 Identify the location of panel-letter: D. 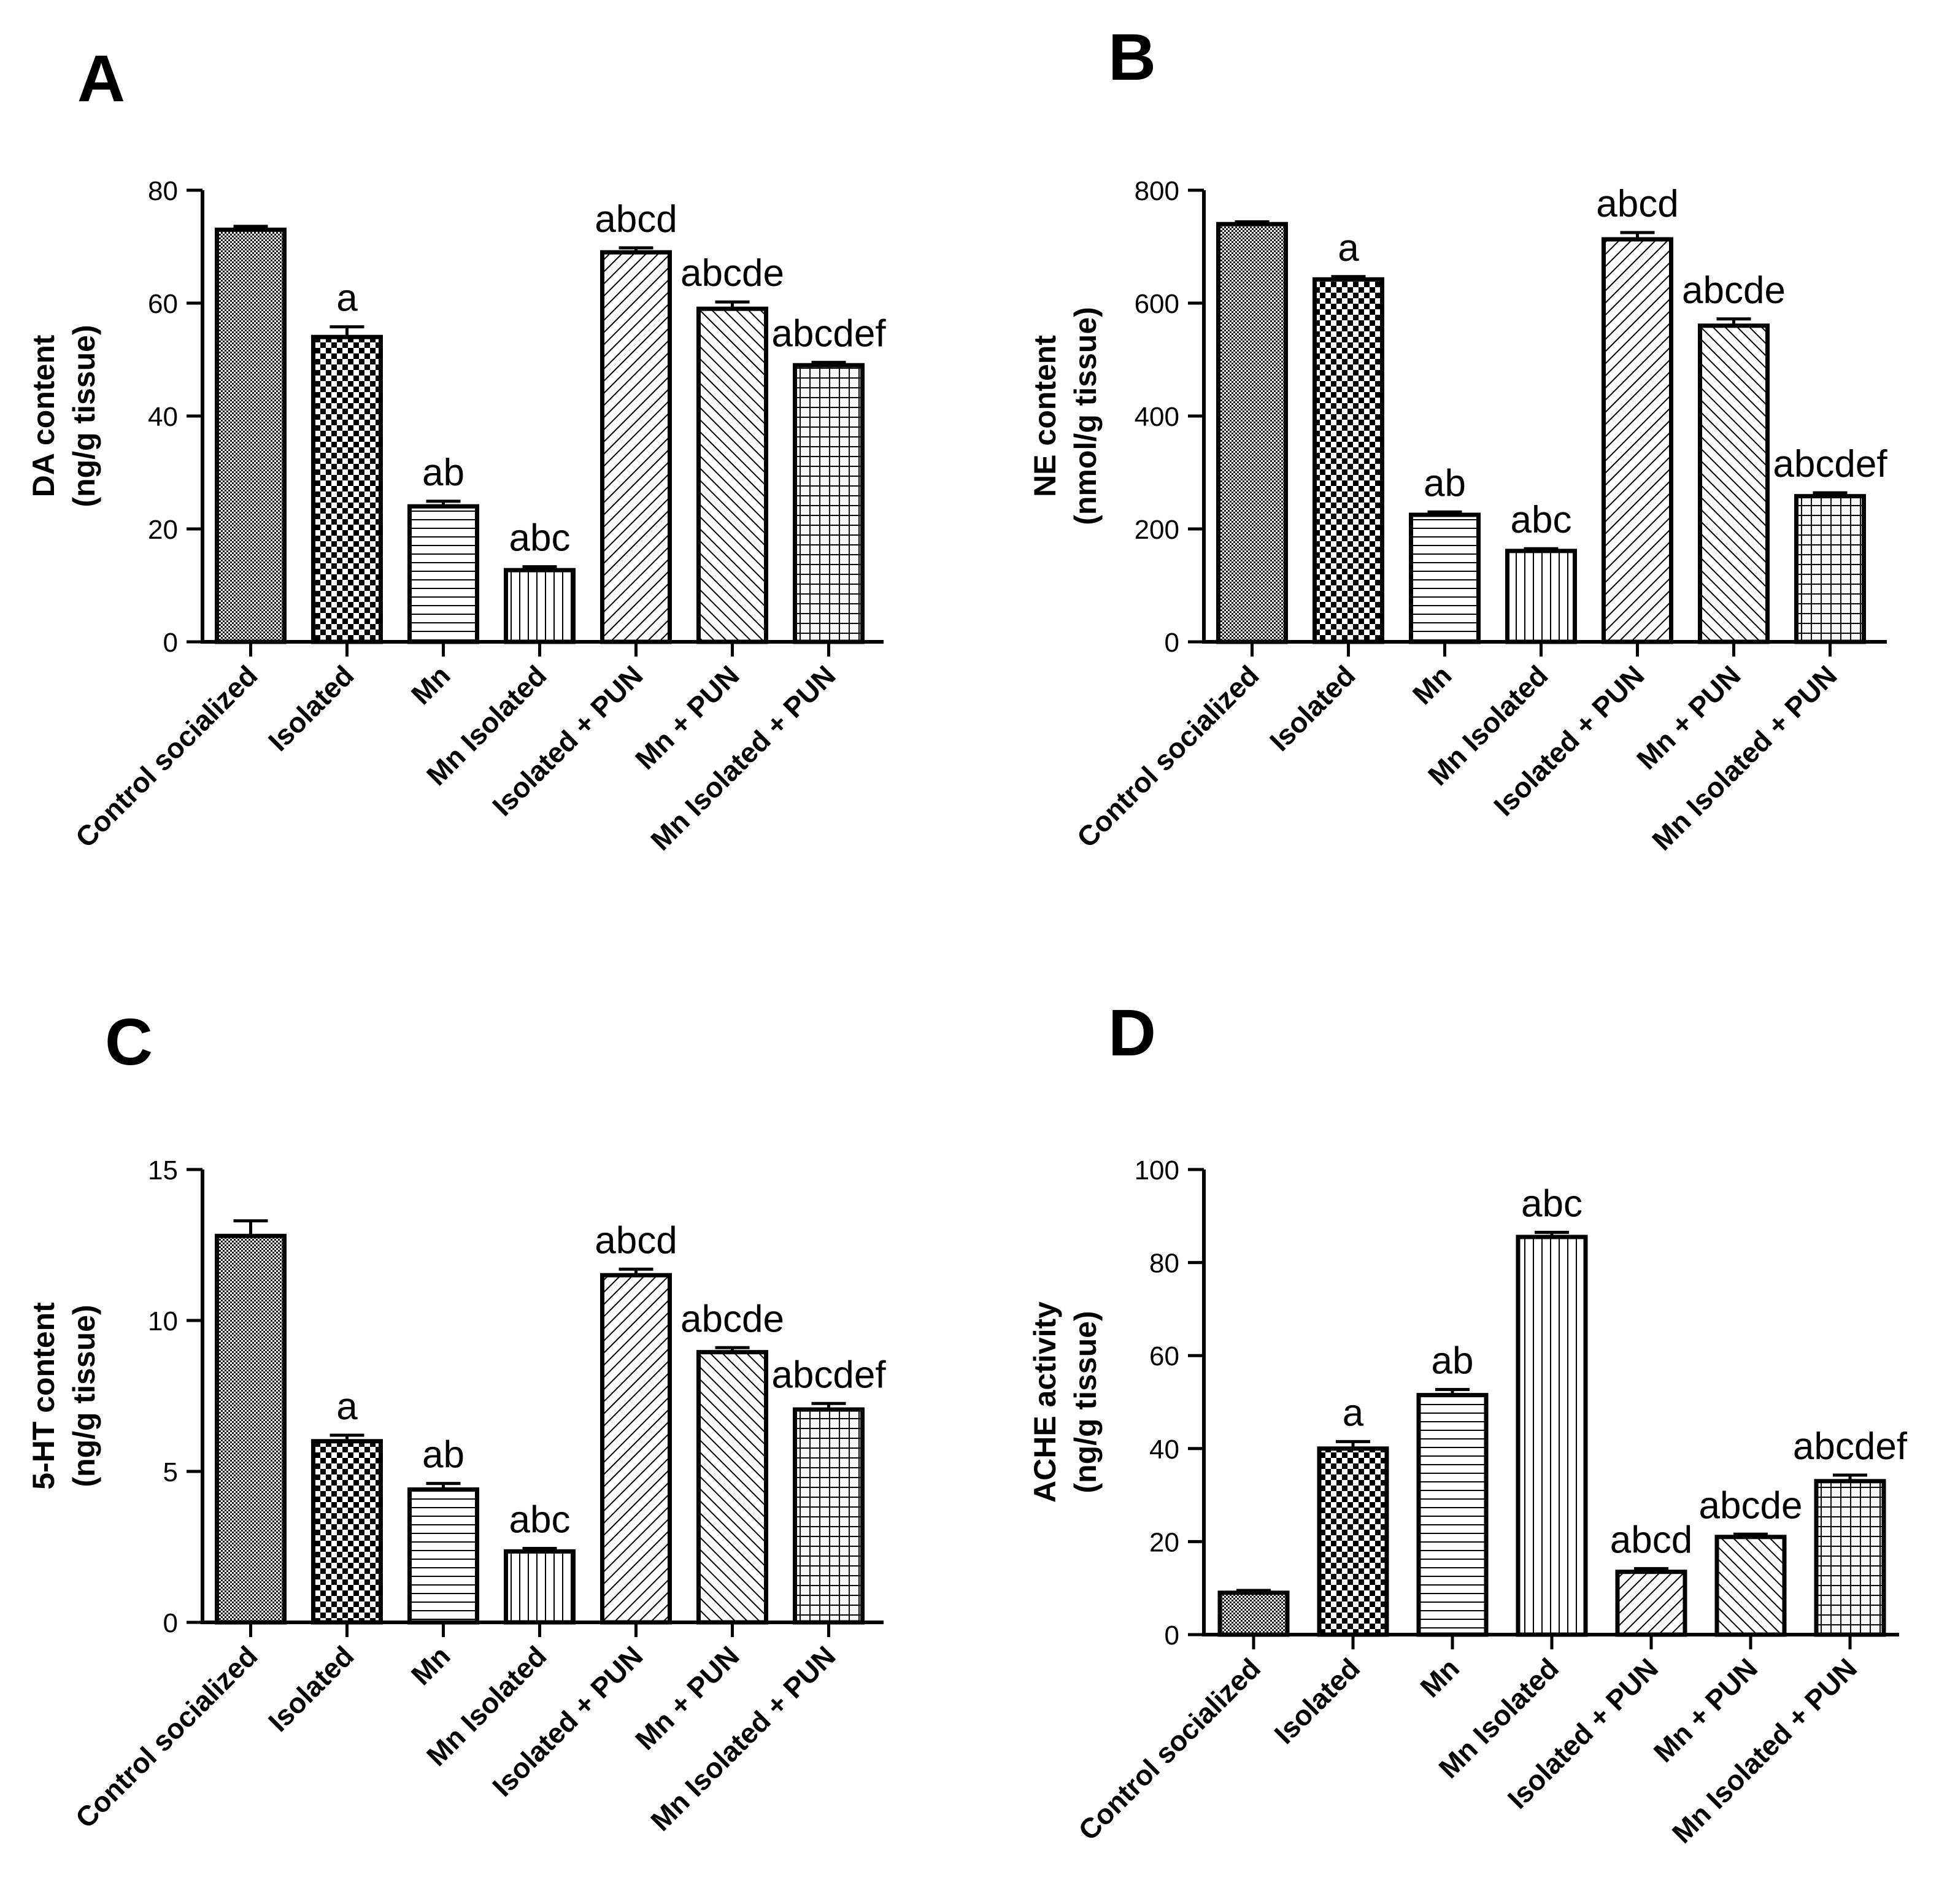
(1132, 1032).